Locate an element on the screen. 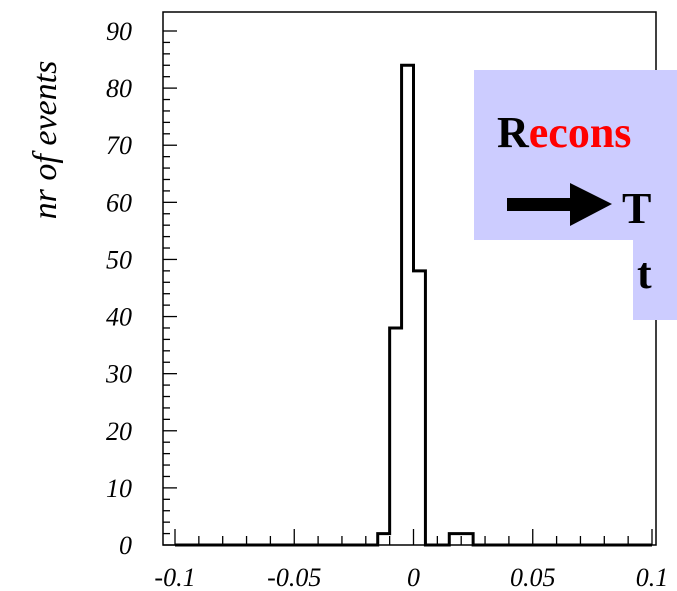 The height and width of the screenshot is (591, 677). overlay-text-line3: t is located at coordinates (644, 273).